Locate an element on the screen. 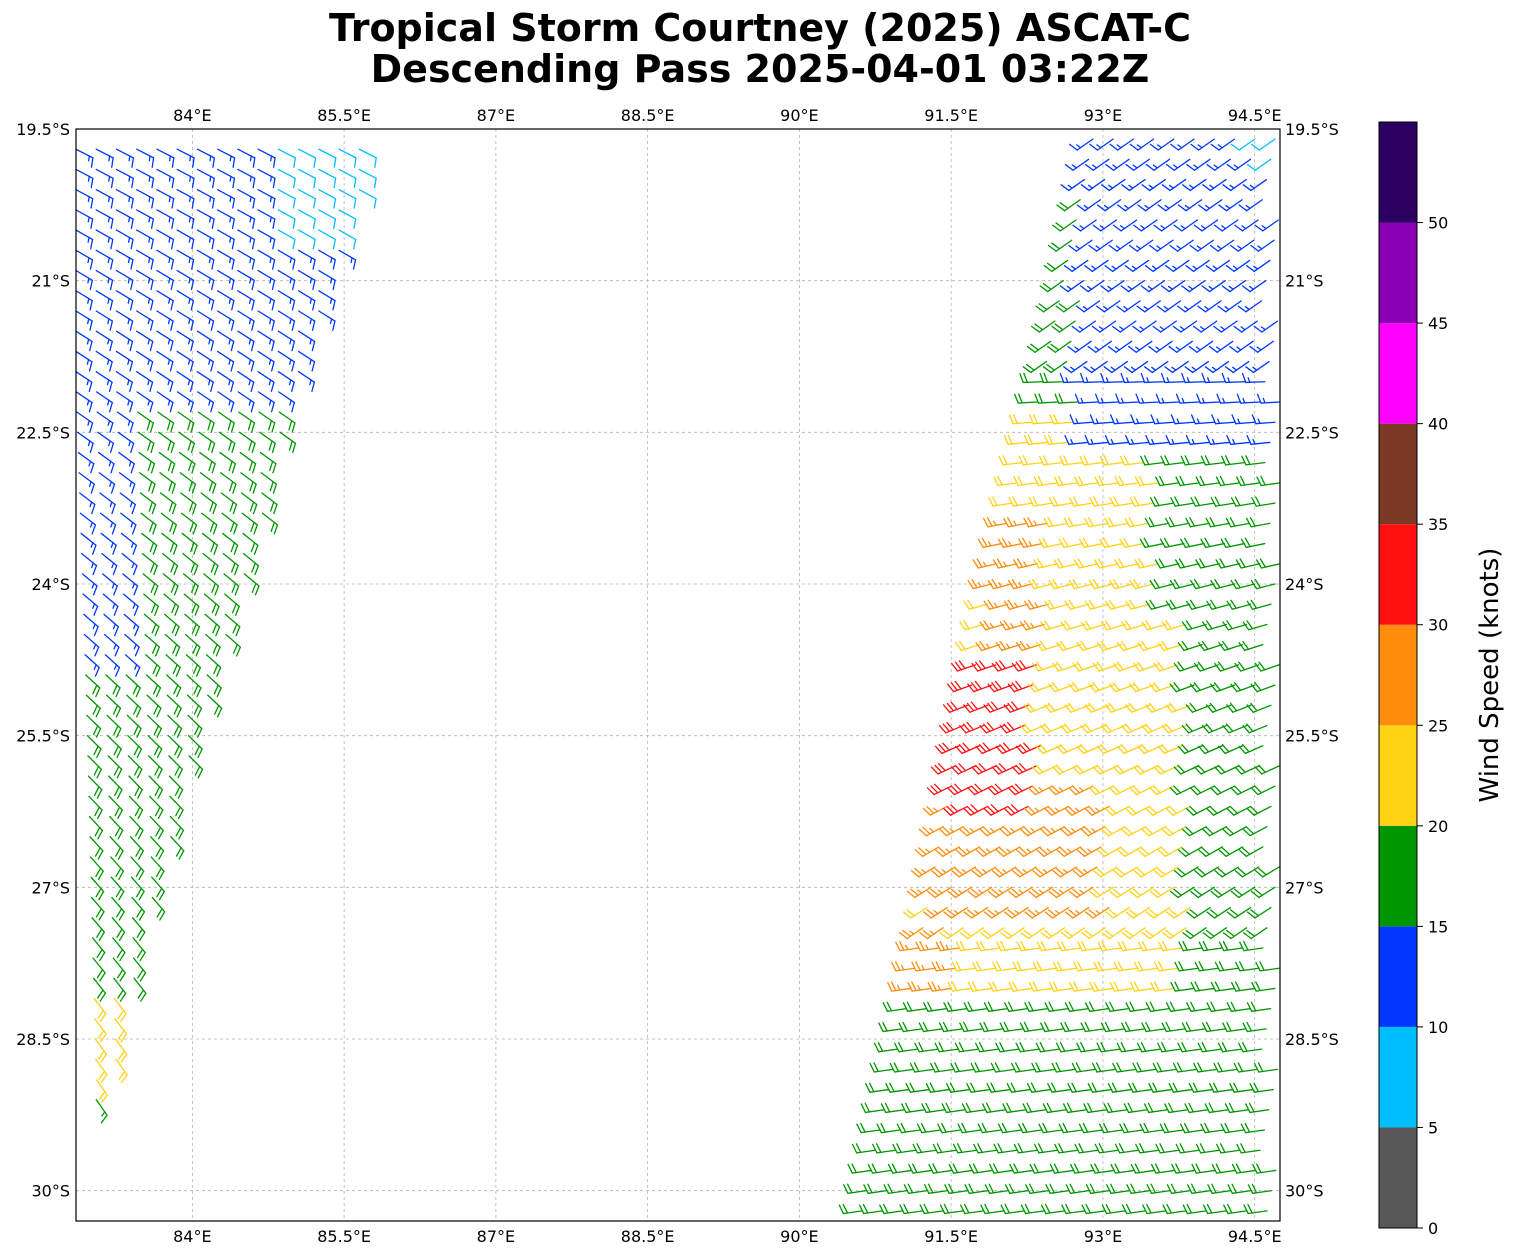 This screenshot has width=1516, height=1257. lon-tick-label-bottom: 94.5°E is located at coordinates (1255, 1236).